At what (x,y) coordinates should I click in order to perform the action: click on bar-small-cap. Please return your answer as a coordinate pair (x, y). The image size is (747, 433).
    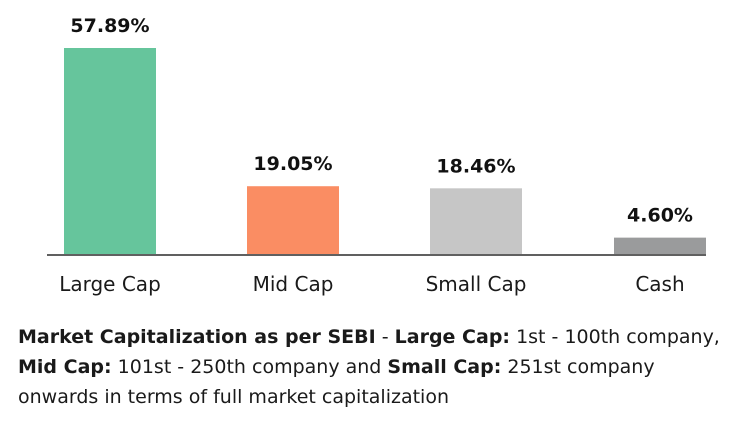
    Looking at the image, I should click on (476, 221).